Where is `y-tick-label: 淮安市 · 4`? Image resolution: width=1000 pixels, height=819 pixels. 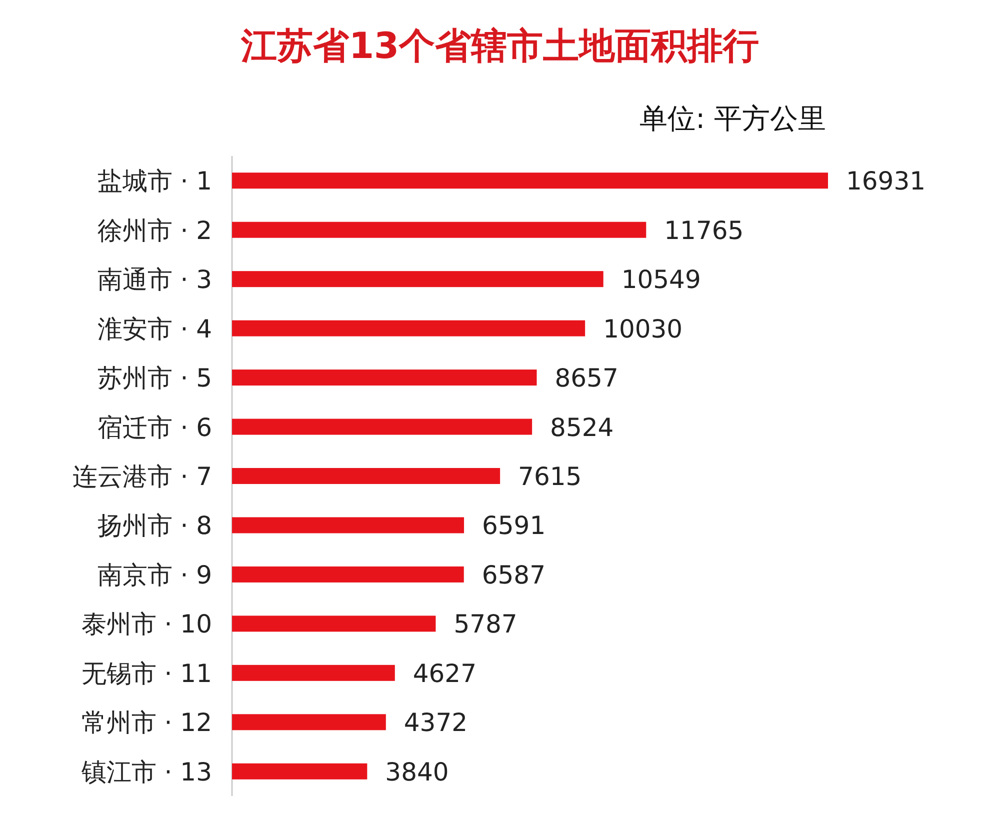
y-tick-label: 淮安市 · 4 is located at coordinates (154, 329).